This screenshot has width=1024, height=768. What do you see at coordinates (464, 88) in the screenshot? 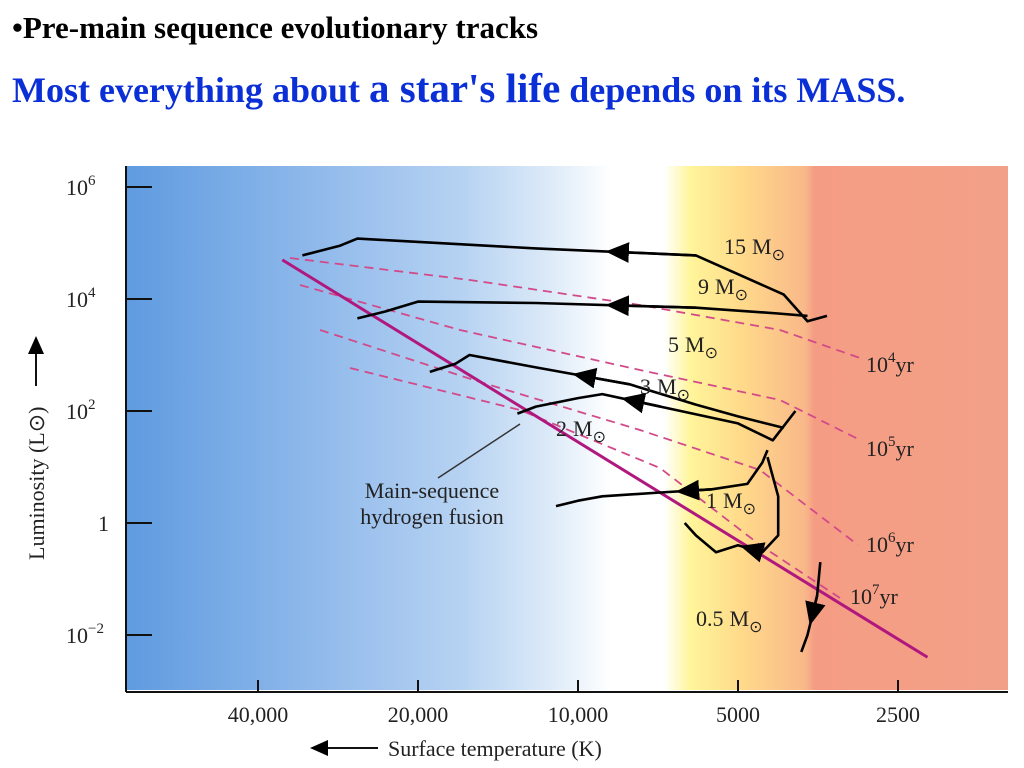
I see `headline-part2: a star's life` at bounding box center [464, 88].